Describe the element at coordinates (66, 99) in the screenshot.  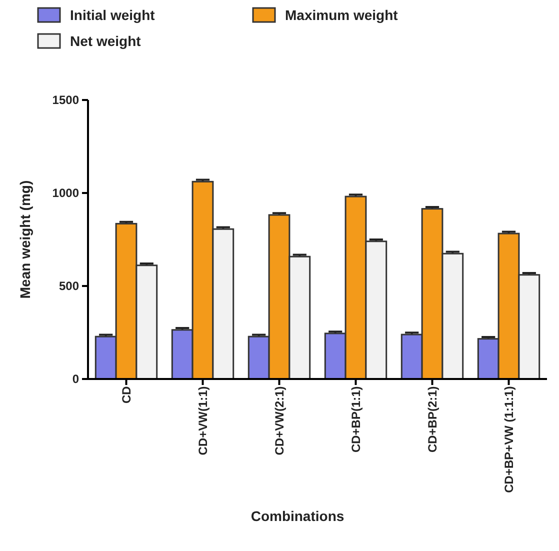
I see `y-tick-label: 1500` at that location.